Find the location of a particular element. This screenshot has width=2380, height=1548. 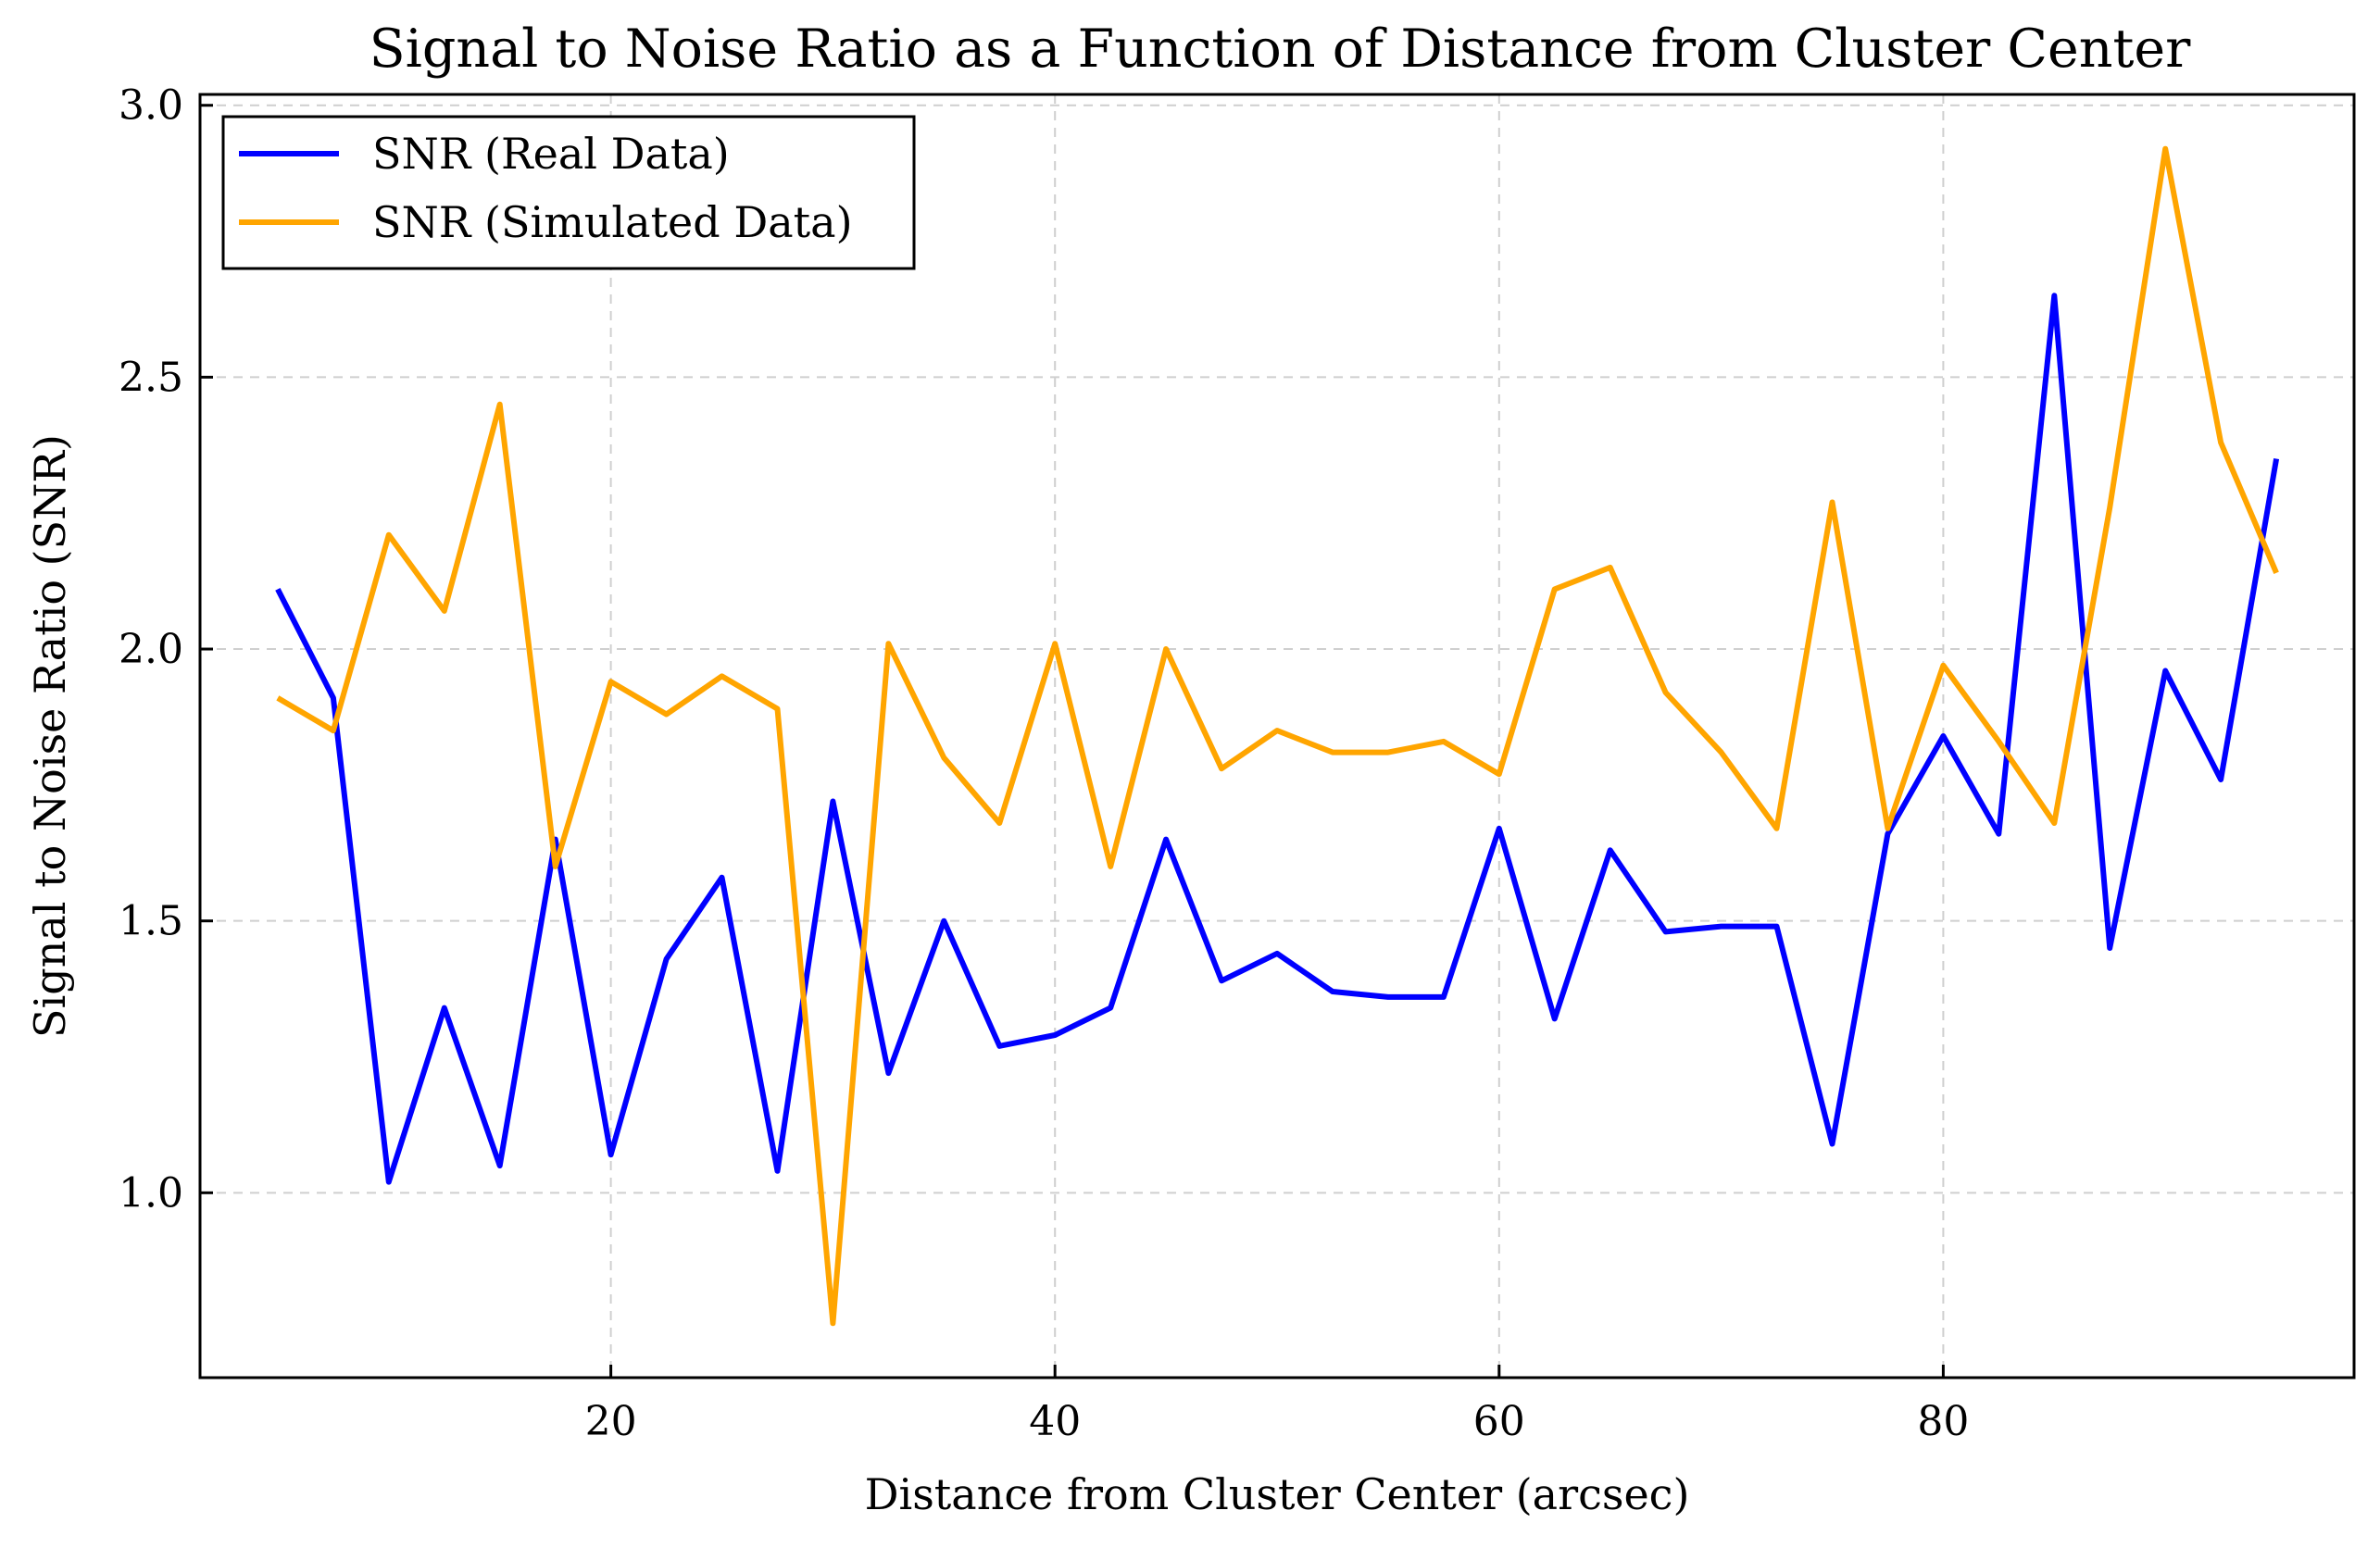

y-tick-label: 1.5 is located at coordinates (151, 921).